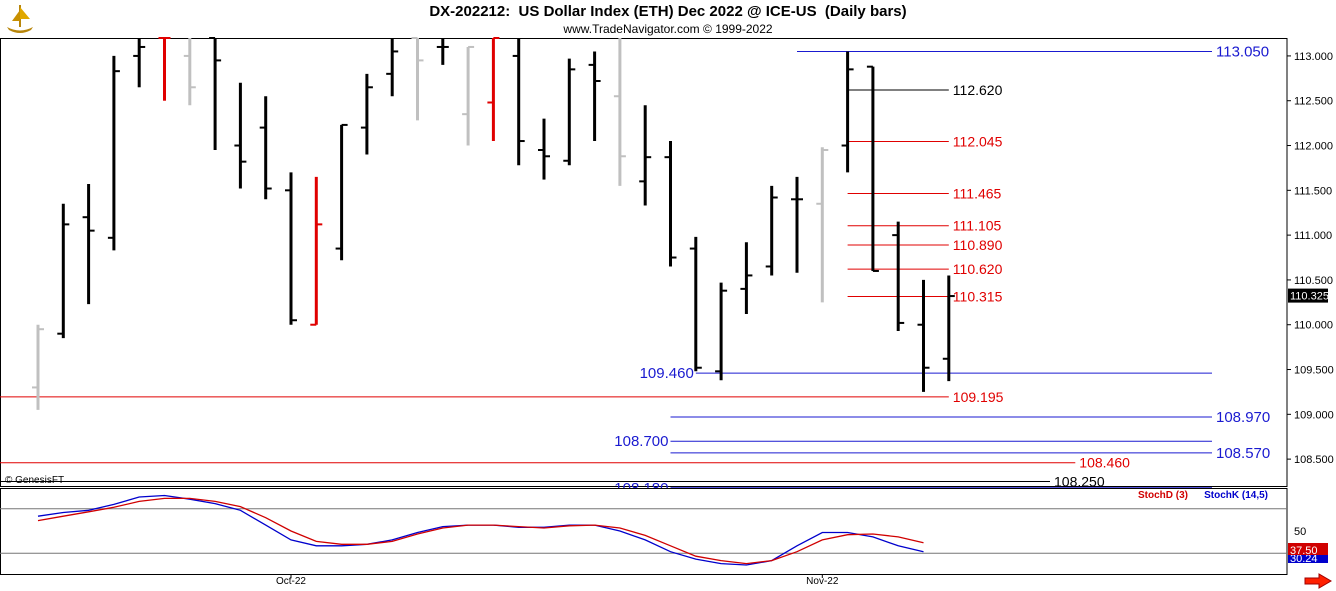  What do you see at coordinates (977, 226) in the screenshot?
I see `level-label: 111.105` at bounding box center [977, 226].